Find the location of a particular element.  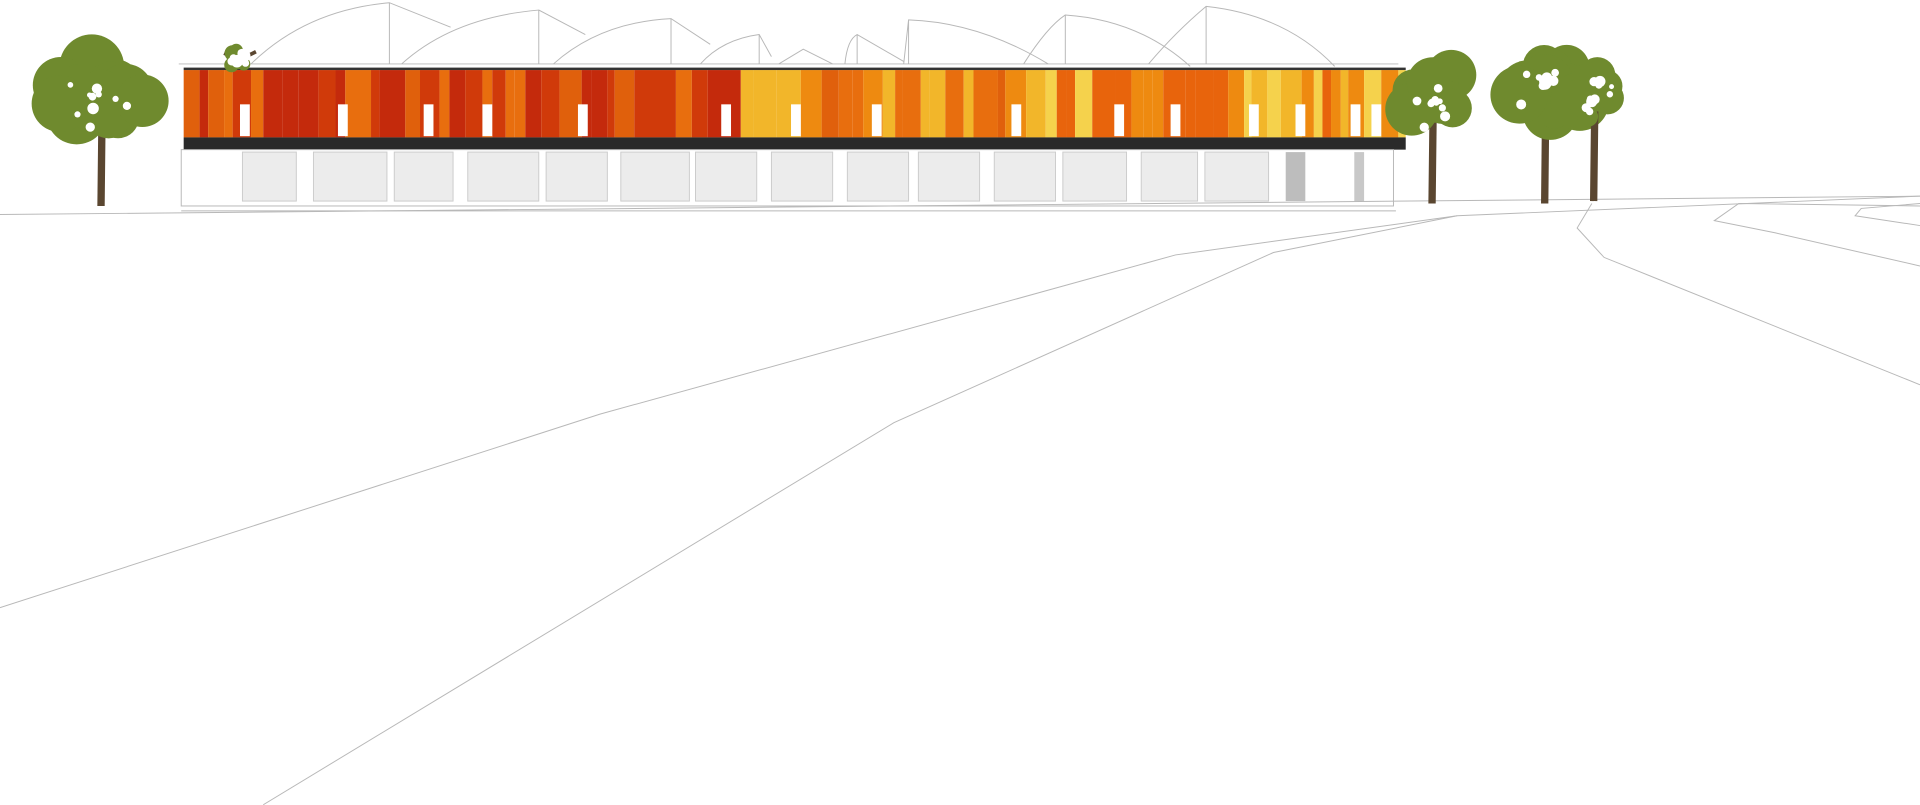

facade-band is located at coordinates (794, 102).